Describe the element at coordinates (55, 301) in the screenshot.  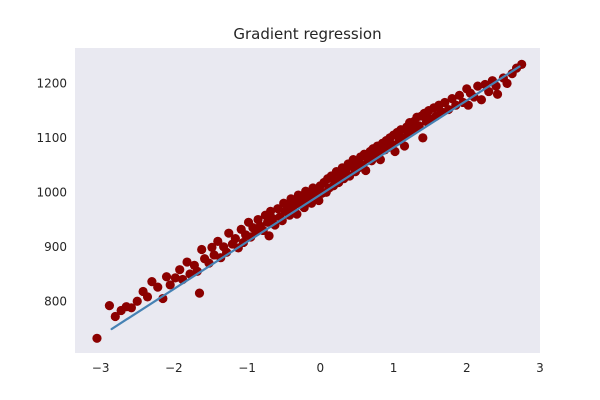
I see `y-tick-label: 800` at that location.